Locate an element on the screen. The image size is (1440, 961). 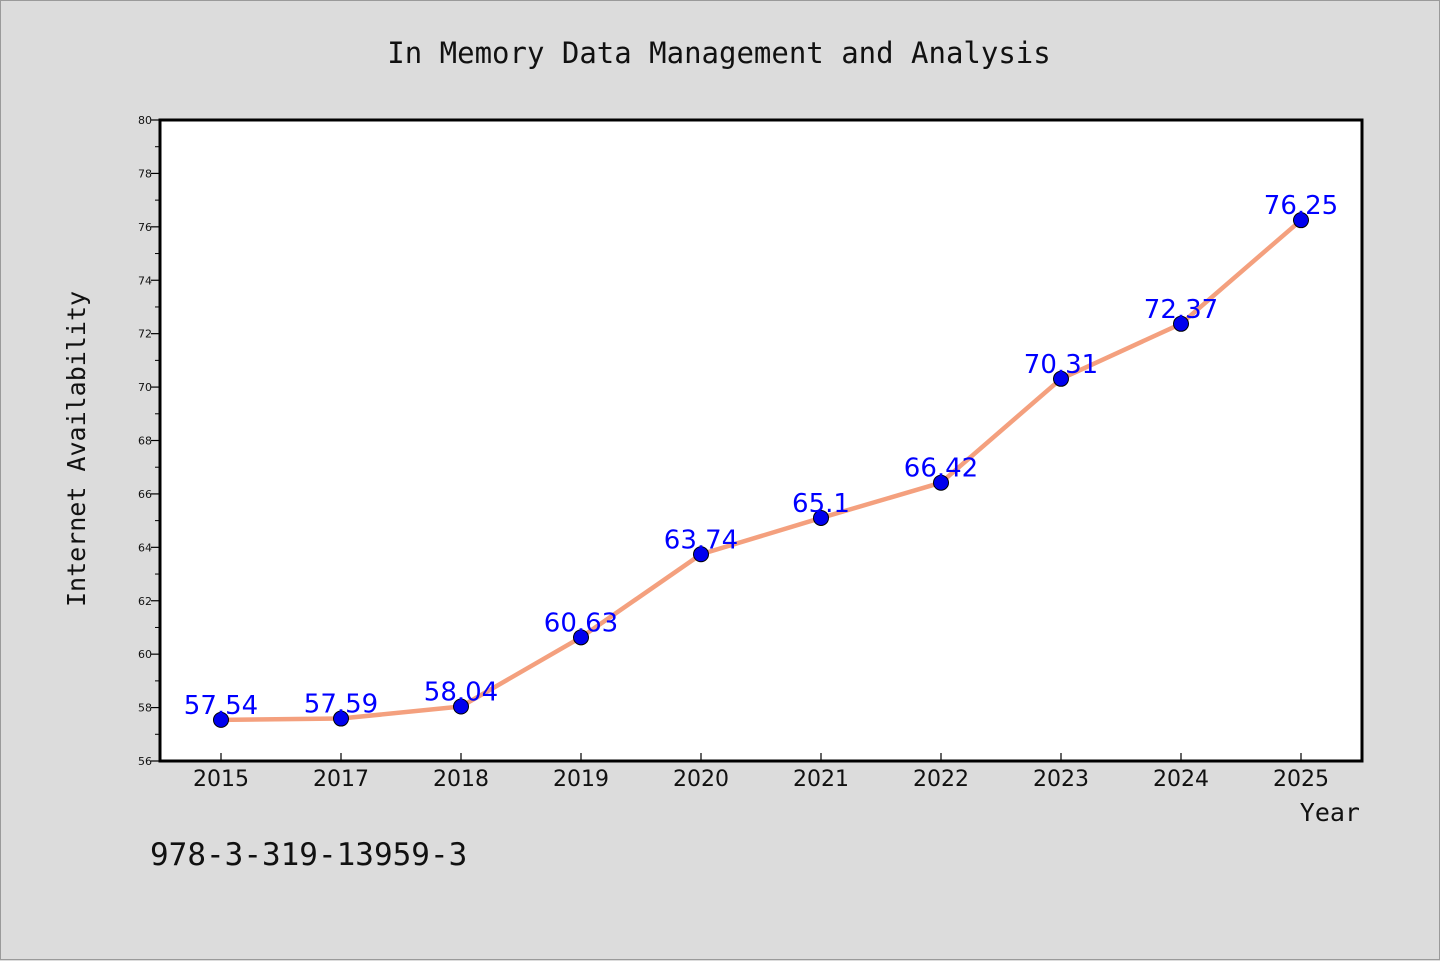
y-tick-label: 76 is located at coordinates (145, 227).